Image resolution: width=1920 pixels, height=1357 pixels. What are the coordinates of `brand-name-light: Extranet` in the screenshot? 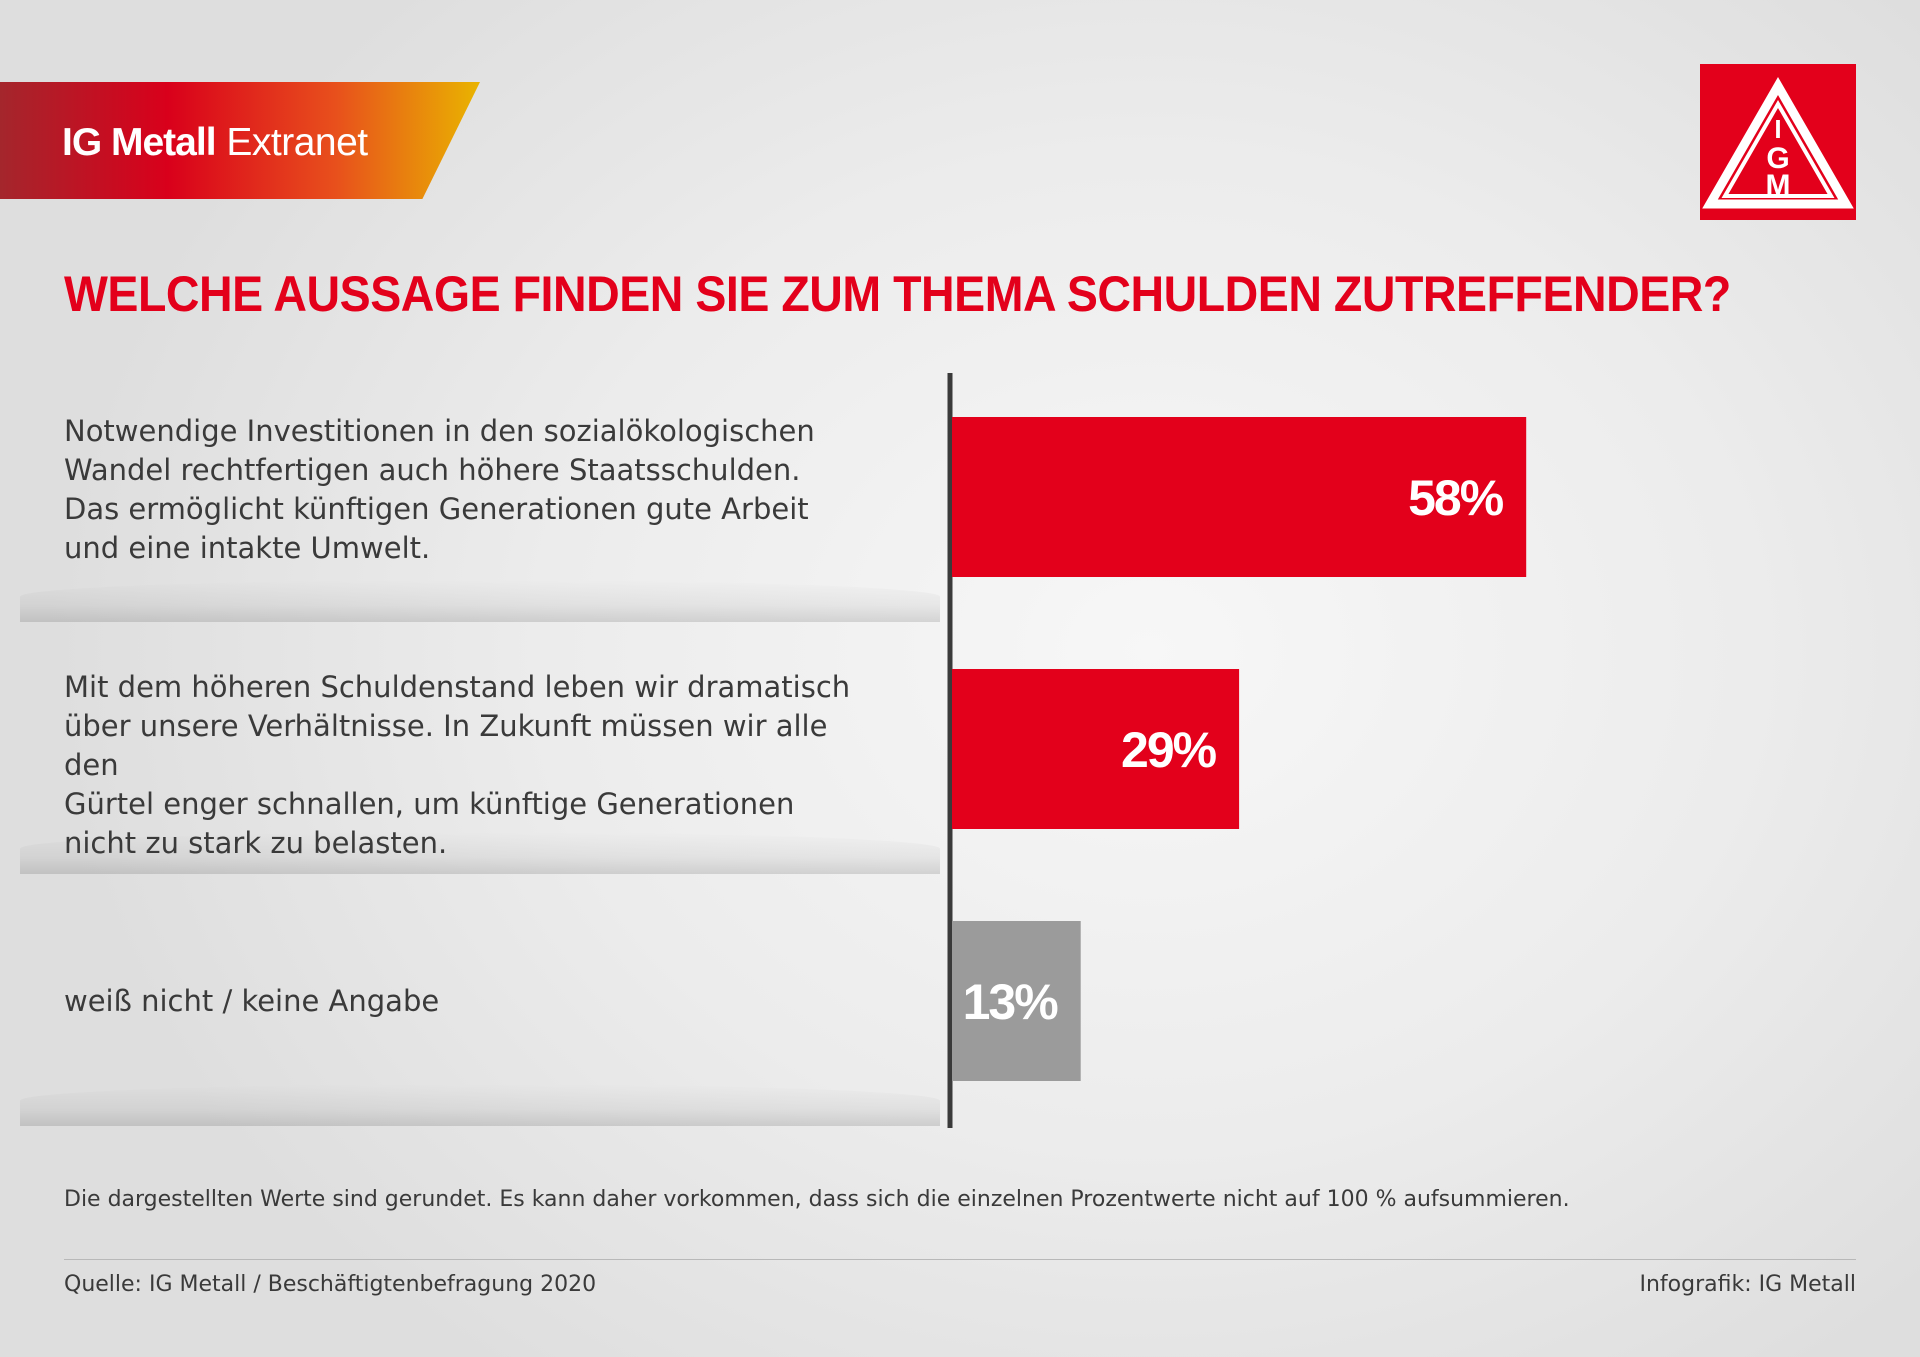 It's located at (297, 142).